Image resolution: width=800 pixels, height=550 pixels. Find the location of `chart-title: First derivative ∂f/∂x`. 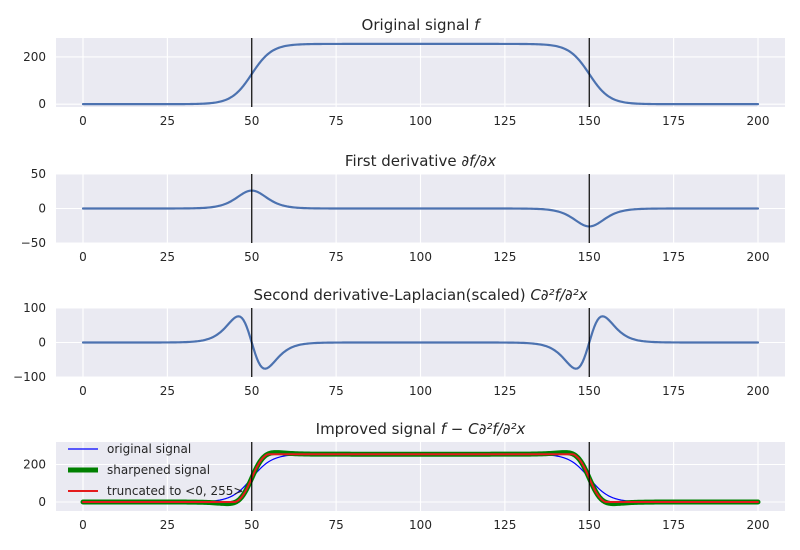

chart-title: First derivative ∂f/∂x is located at coordinates (420, 161).